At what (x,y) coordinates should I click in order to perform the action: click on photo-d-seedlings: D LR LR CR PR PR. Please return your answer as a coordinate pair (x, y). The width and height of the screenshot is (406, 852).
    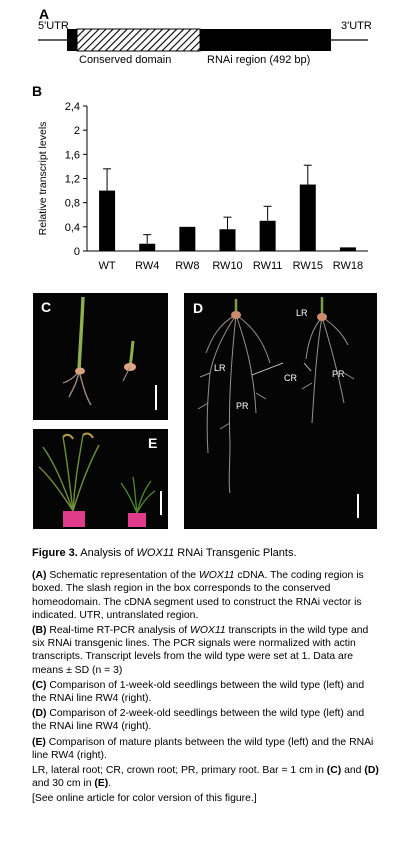
    Looking at the image, I should click on (280, 411).